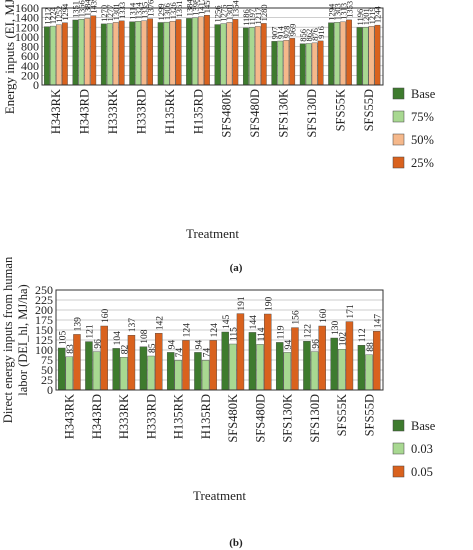 This screenshot has width=473, height=550. I want to click on panel-a-data-label: 1256, so click(218, 14).